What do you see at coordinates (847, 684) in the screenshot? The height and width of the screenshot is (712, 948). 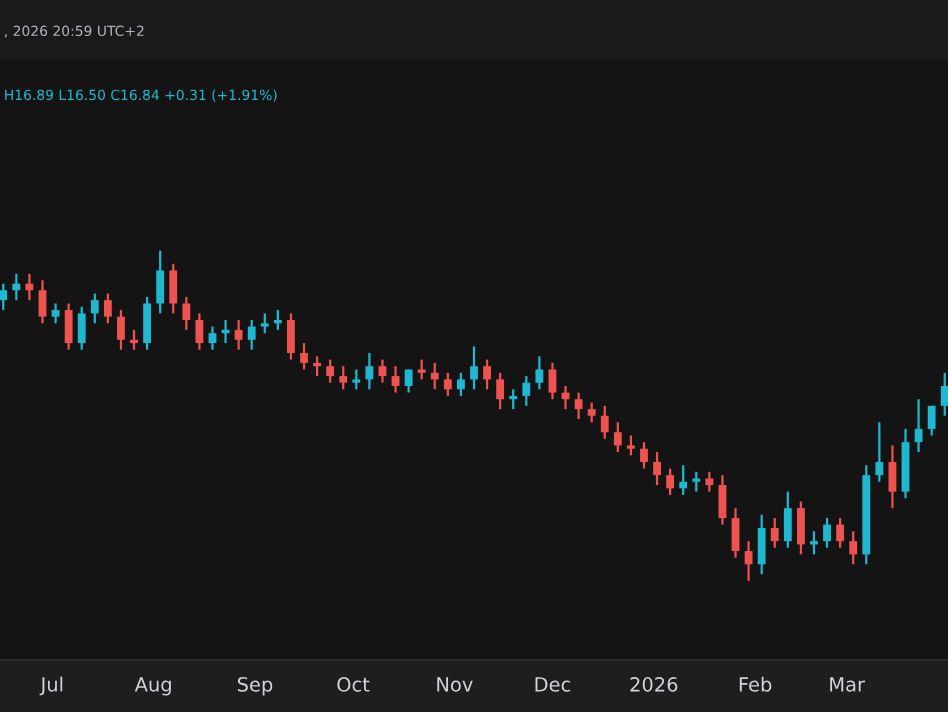 I see `x-tick-label: Mar` at bounding box center [847, 684].